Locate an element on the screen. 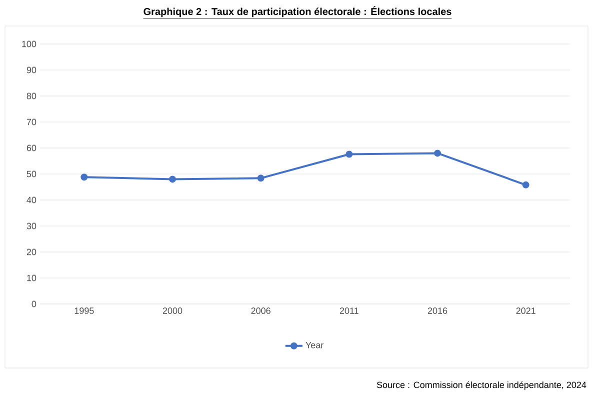 This screenshot has width=595, height=394. x-tick-label: 2021 is located at coordinates (526, 311).